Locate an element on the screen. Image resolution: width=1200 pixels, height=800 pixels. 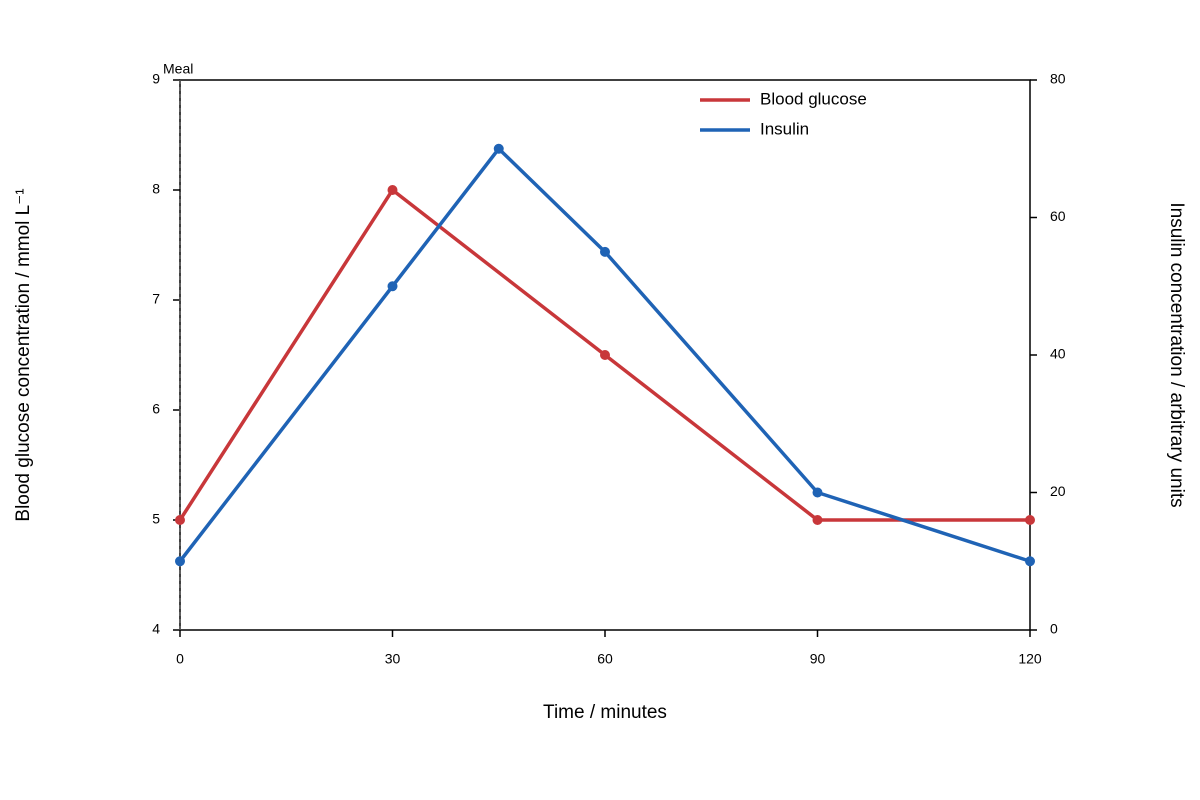
y2-tick-label: 20 is located at coordinates (1058, 491).